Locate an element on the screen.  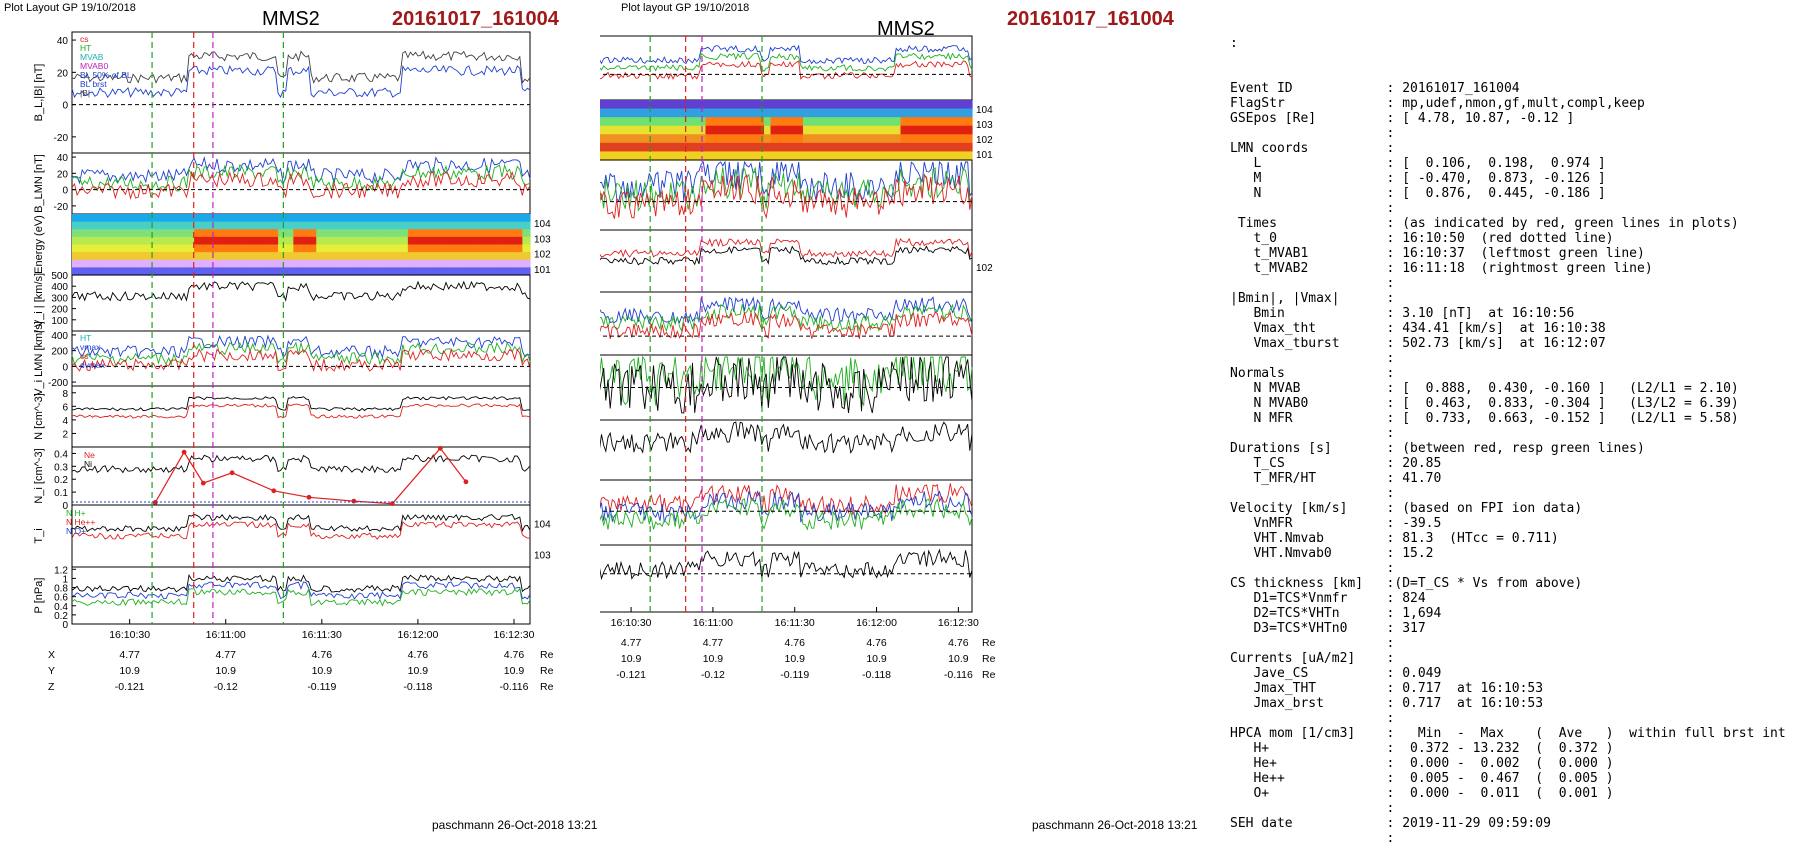
info-key: D1=TCS*Vnmfr is located at coordinates (1308, 598).